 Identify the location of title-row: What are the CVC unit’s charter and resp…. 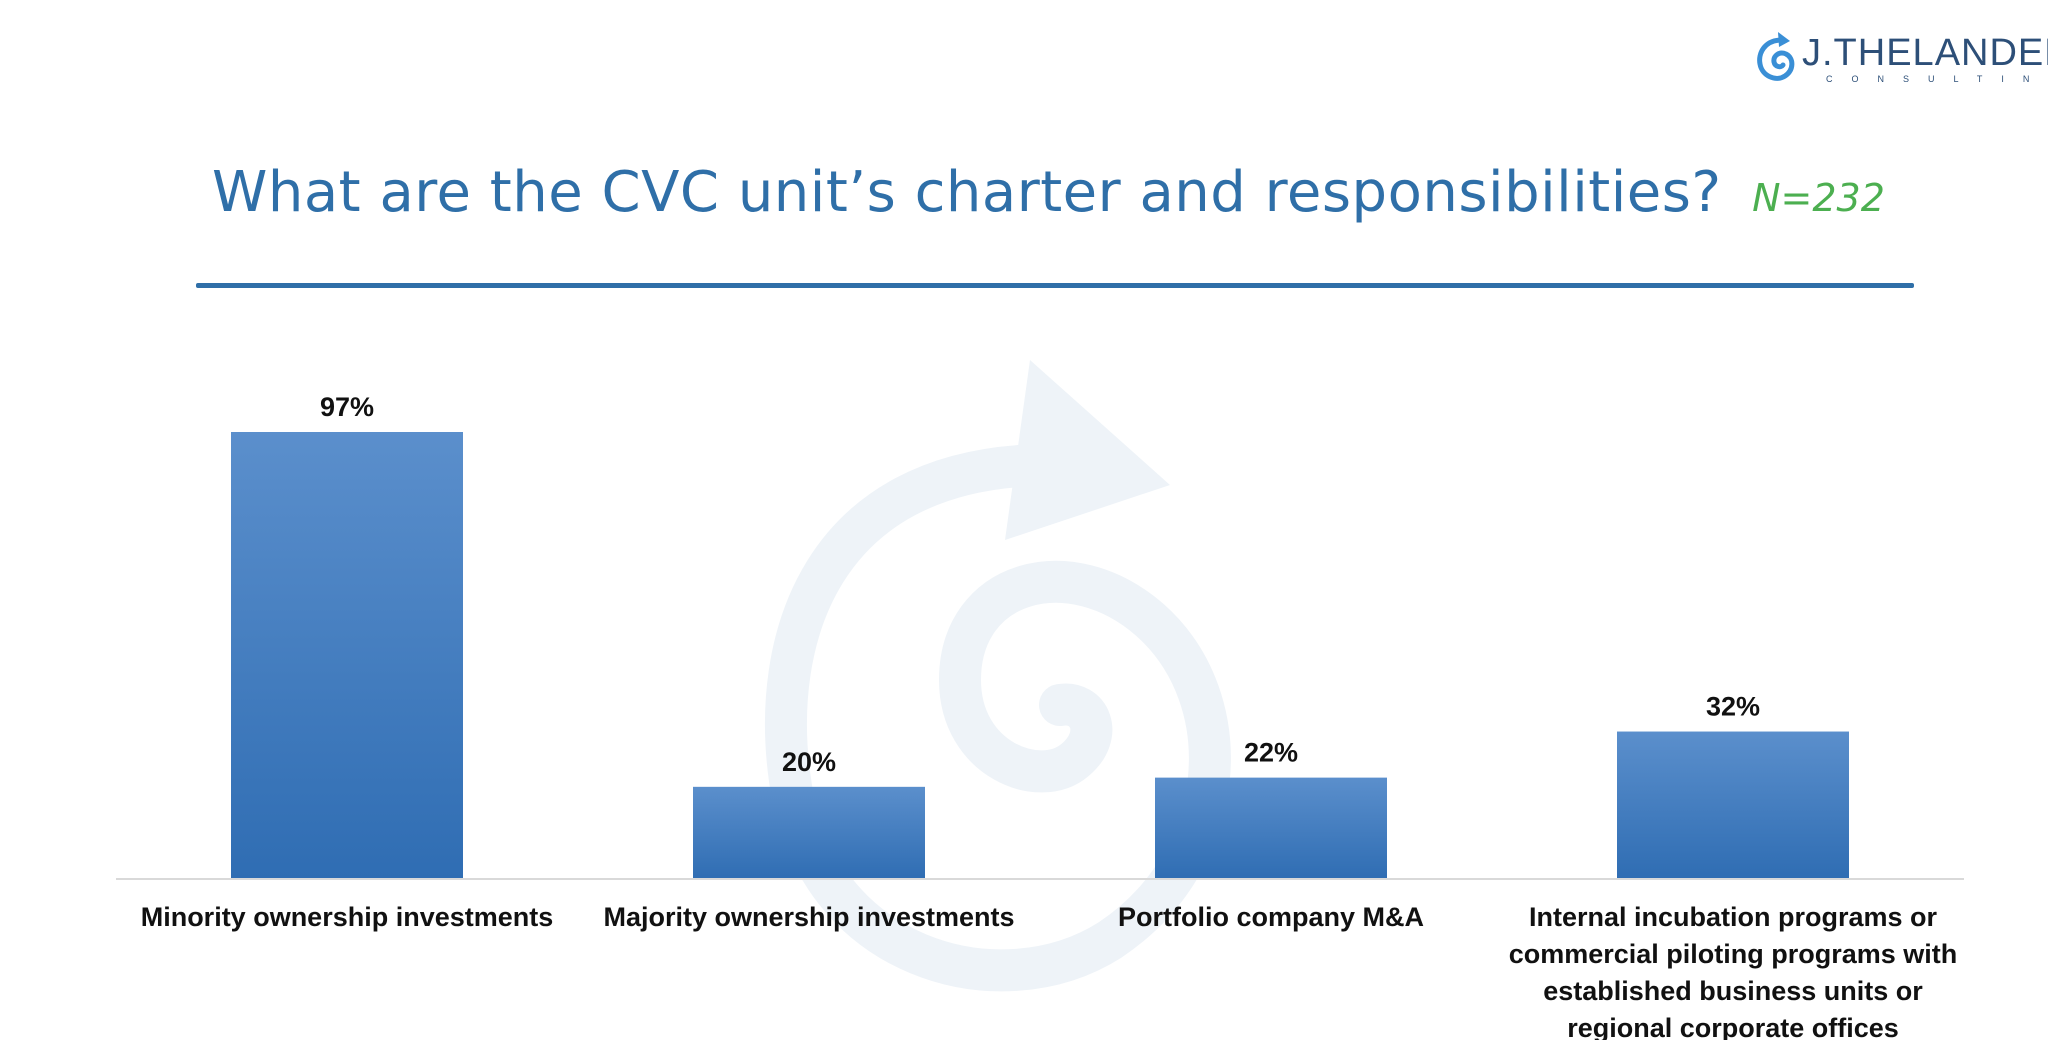
(1048, 192).